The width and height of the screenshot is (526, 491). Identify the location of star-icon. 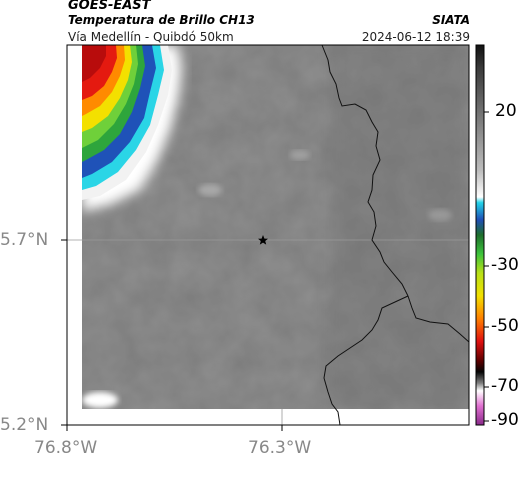
(263, 240).